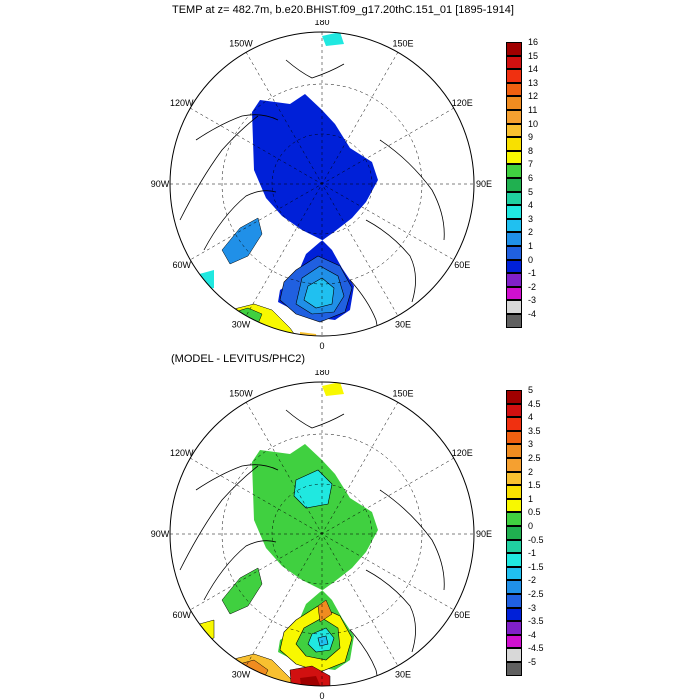 This screenshot has width=700, height=700. I want to click on colorbar-label: 7, so click(531, 164).